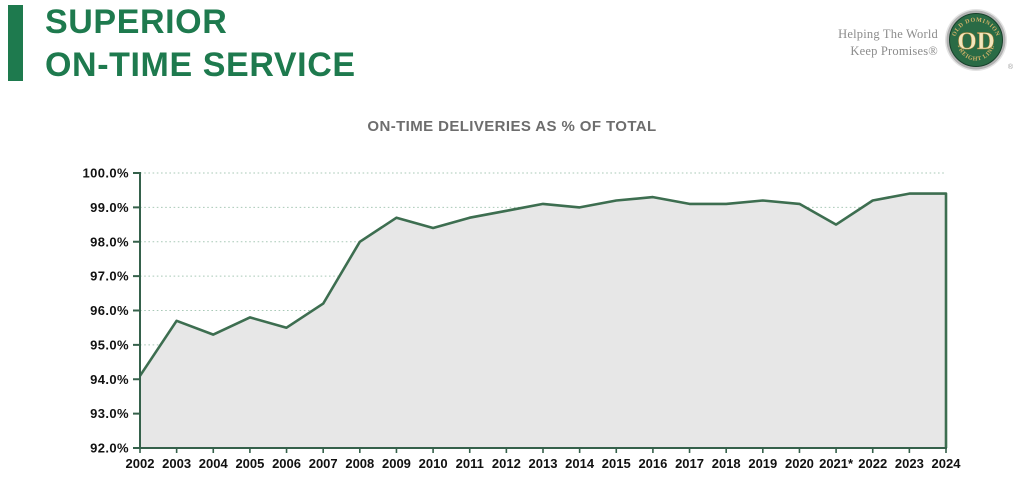 Image resolution: width=1024 pixels, height=477 pixels. What do you see at coordinates (470, 463) in the screenshot?
I see `x-tick-label: 2011` at bounding box center [470, 463].